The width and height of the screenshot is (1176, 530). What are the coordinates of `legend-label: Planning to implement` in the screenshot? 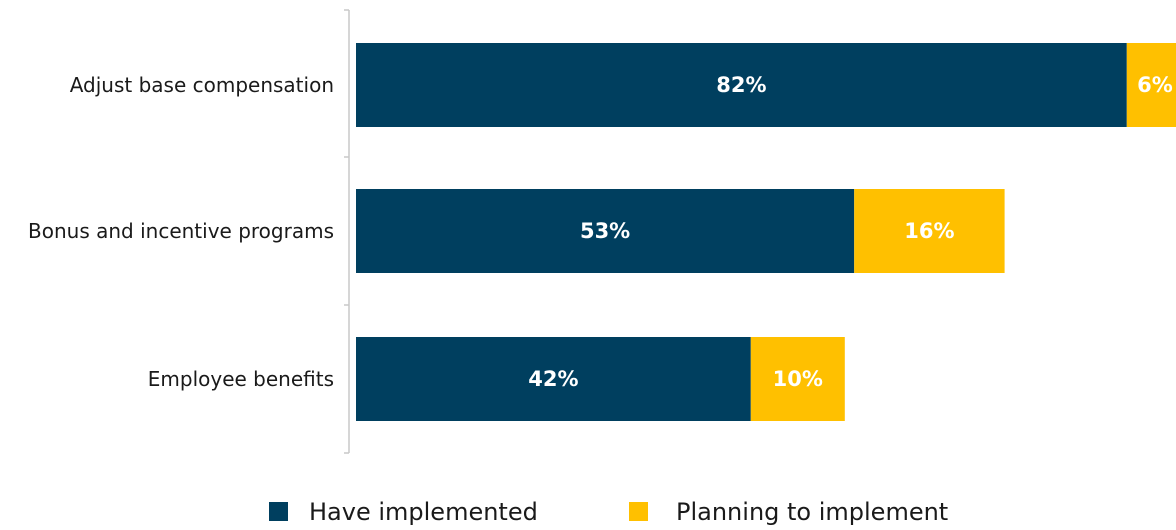 It's located at (812, 512).